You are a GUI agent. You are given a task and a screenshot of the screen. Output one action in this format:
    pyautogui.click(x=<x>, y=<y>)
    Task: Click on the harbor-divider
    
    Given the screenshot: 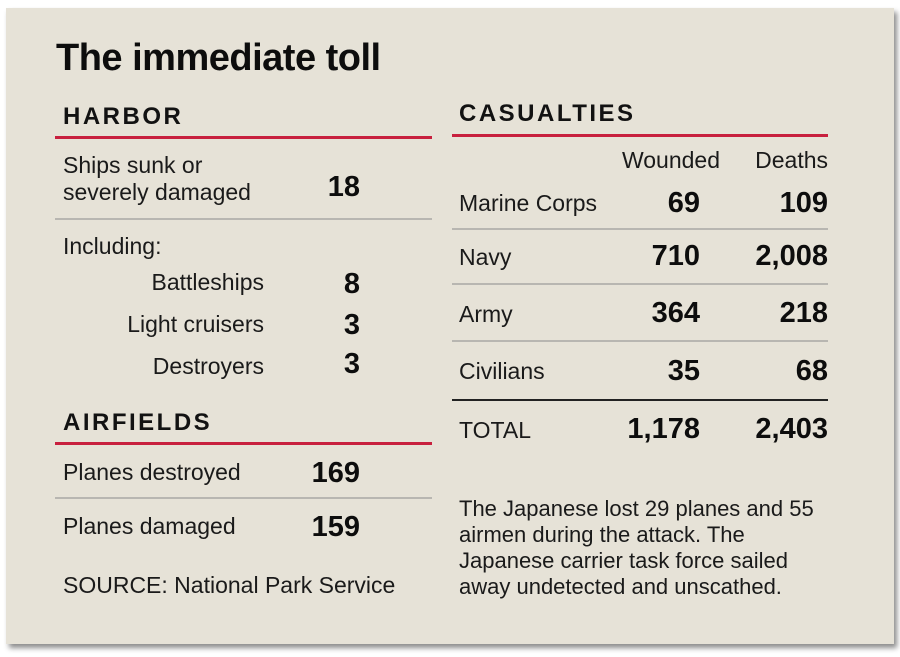 What is the action you would take?
    pyautogui.click(x=243, y=219)
    